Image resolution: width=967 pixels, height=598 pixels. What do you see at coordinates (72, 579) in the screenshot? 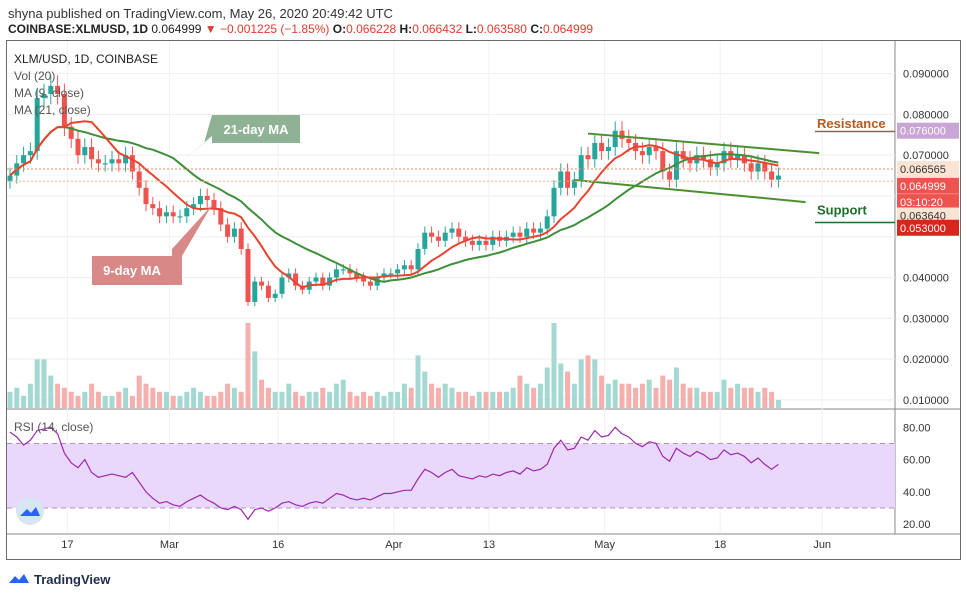
I see `tradingview-brand: TradingView` at bounding box center [72, 579].